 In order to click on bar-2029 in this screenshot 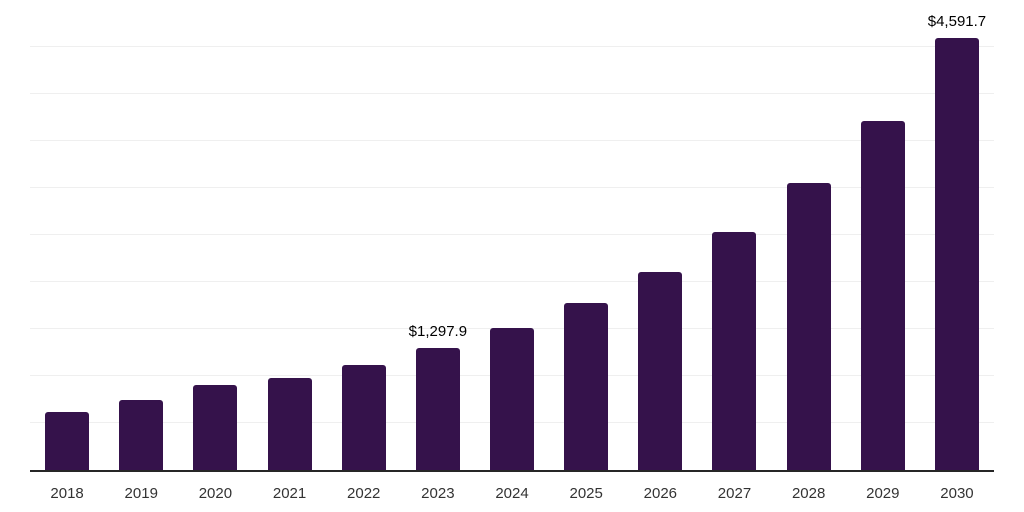, I will do `click(882, 295)`.